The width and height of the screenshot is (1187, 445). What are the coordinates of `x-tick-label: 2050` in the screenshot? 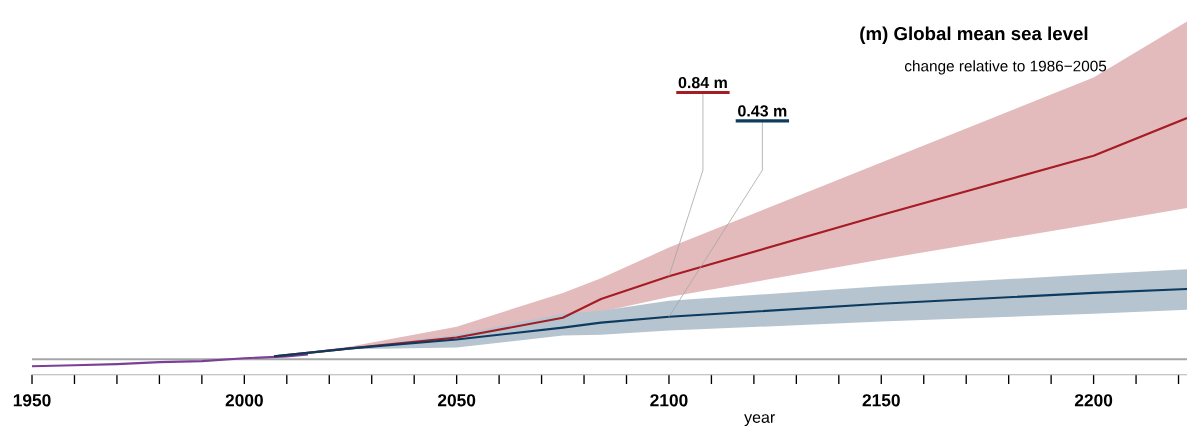 It's located at (456, 400).